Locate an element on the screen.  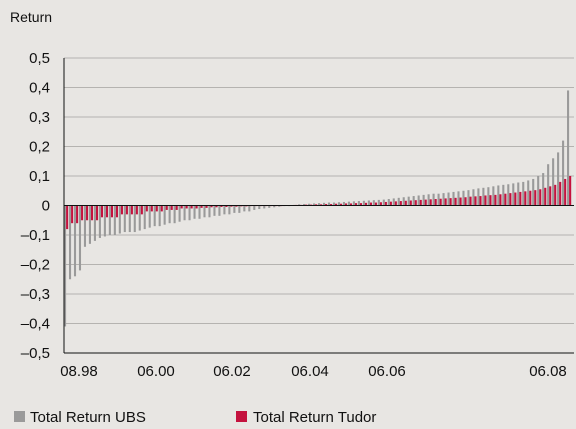
y-tick-label: 0,4 is located at coordinates (39, 88).